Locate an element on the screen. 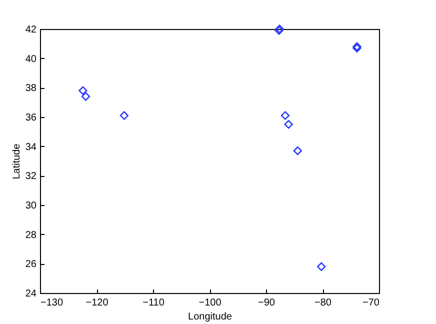 This screenshot has height=324, width=436. y-axis-title: Latitude is located at coordinates (16, 161).